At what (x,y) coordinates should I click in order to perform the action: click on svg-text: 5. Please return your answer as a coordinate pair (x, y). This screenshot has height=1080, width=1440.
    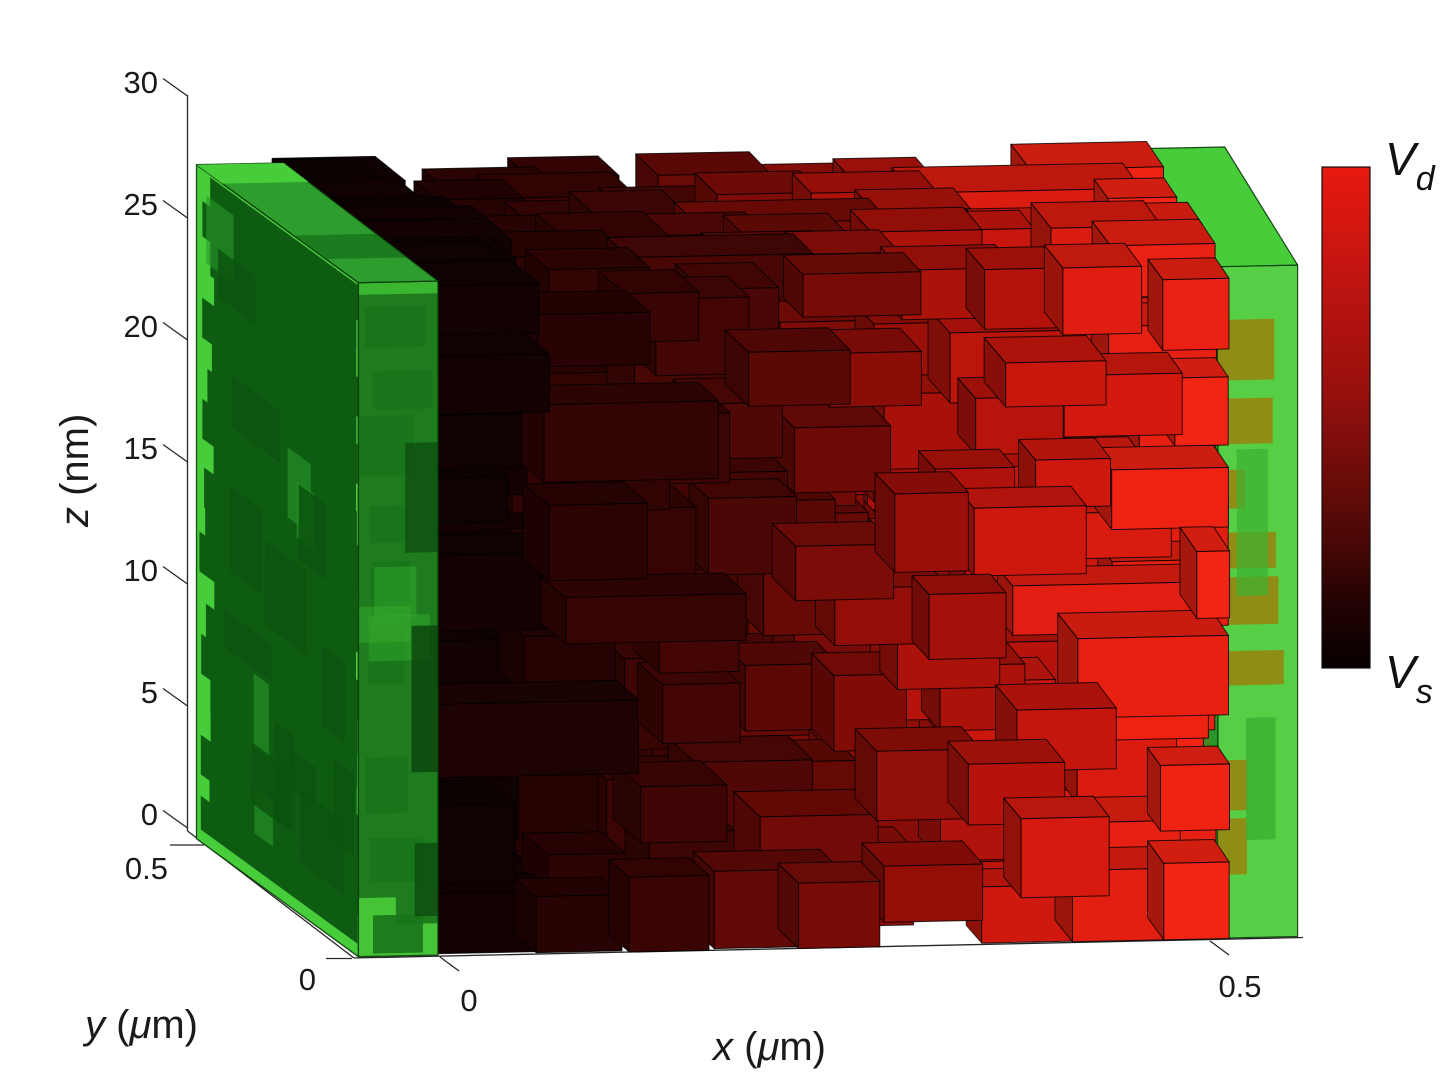
    Looking at the image, I should click on (149, 692).